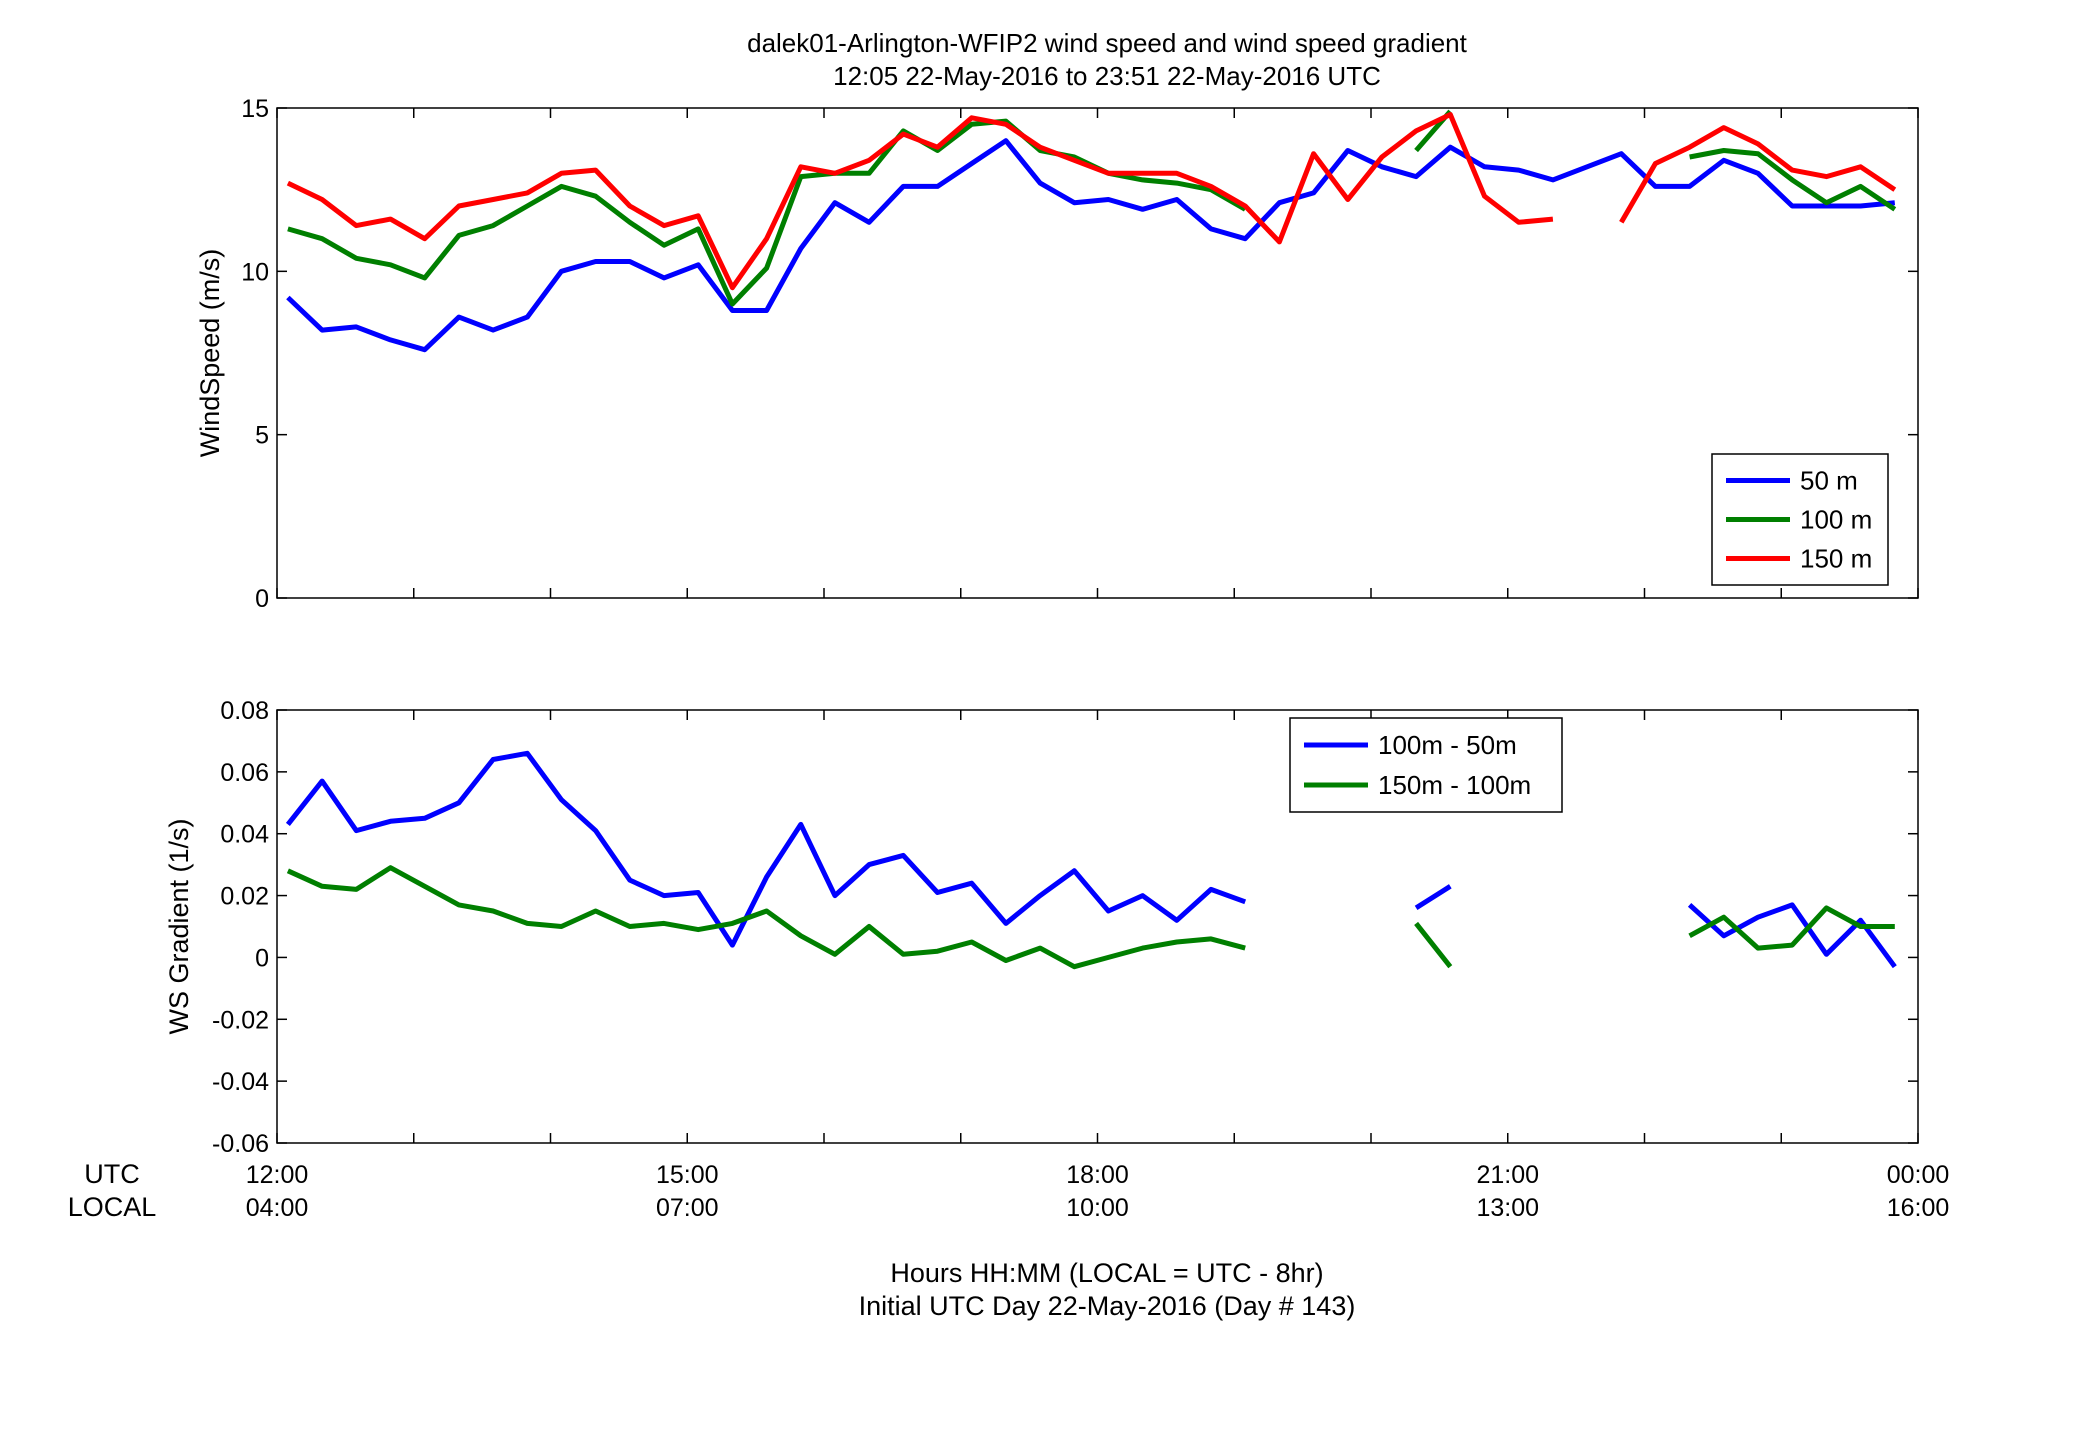 The width and height of the screenshot is (2098, 1430). What do you see at coordinates (1918, 1208) in the screenshot?
I see `x-tick-label-local: 16:00` at bounding box center [1918, 1208].